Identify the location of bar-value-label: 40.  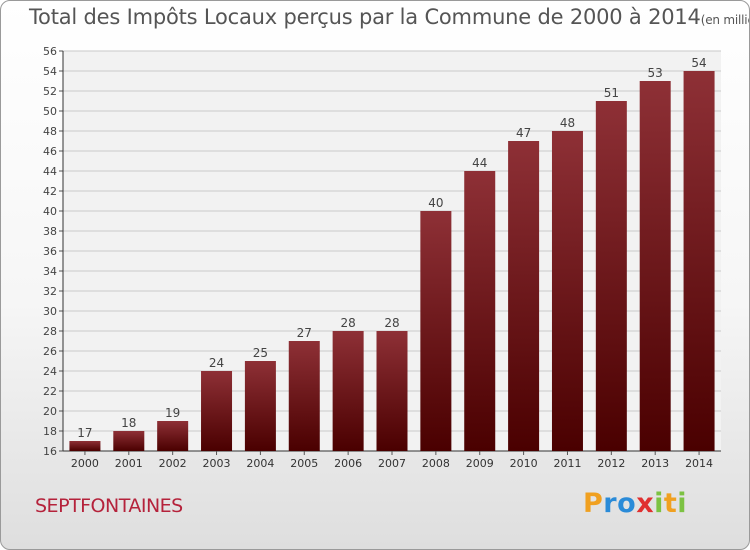
(435, 203).